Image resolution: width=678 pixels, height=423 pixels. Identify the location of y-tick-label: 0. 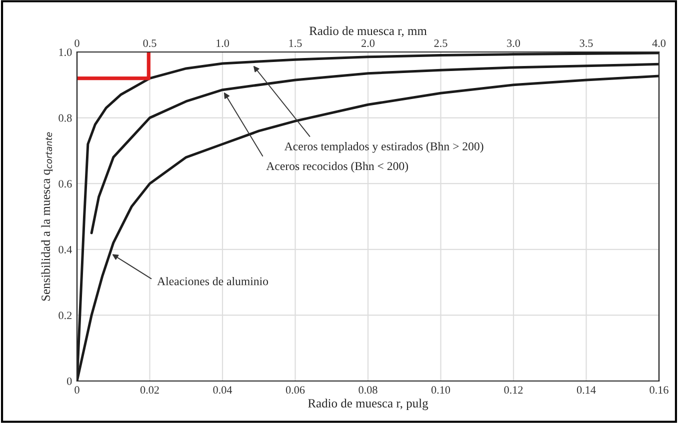
(69, 381).